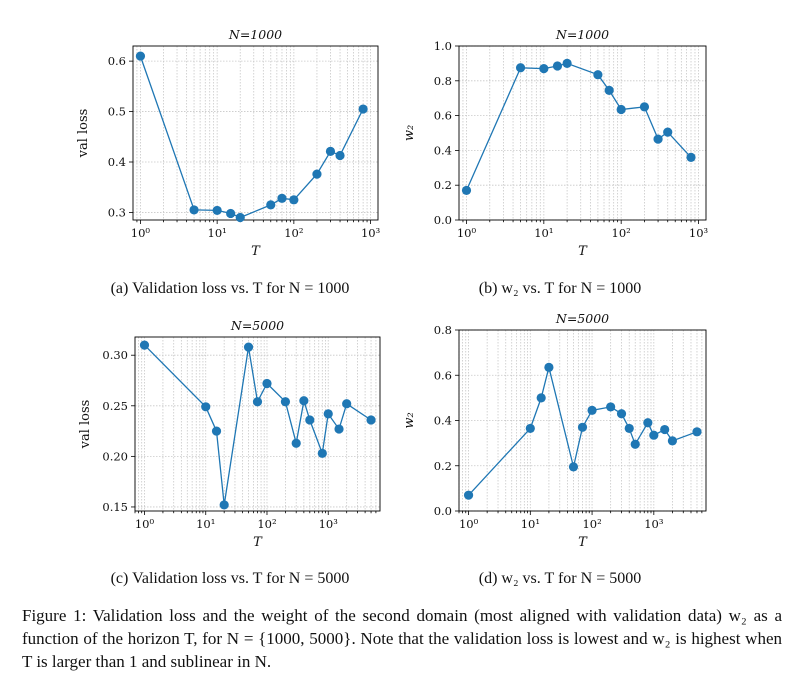 The image size is (805, 690). I want to click on y-tick-label: 0.5, so click(117, 112).